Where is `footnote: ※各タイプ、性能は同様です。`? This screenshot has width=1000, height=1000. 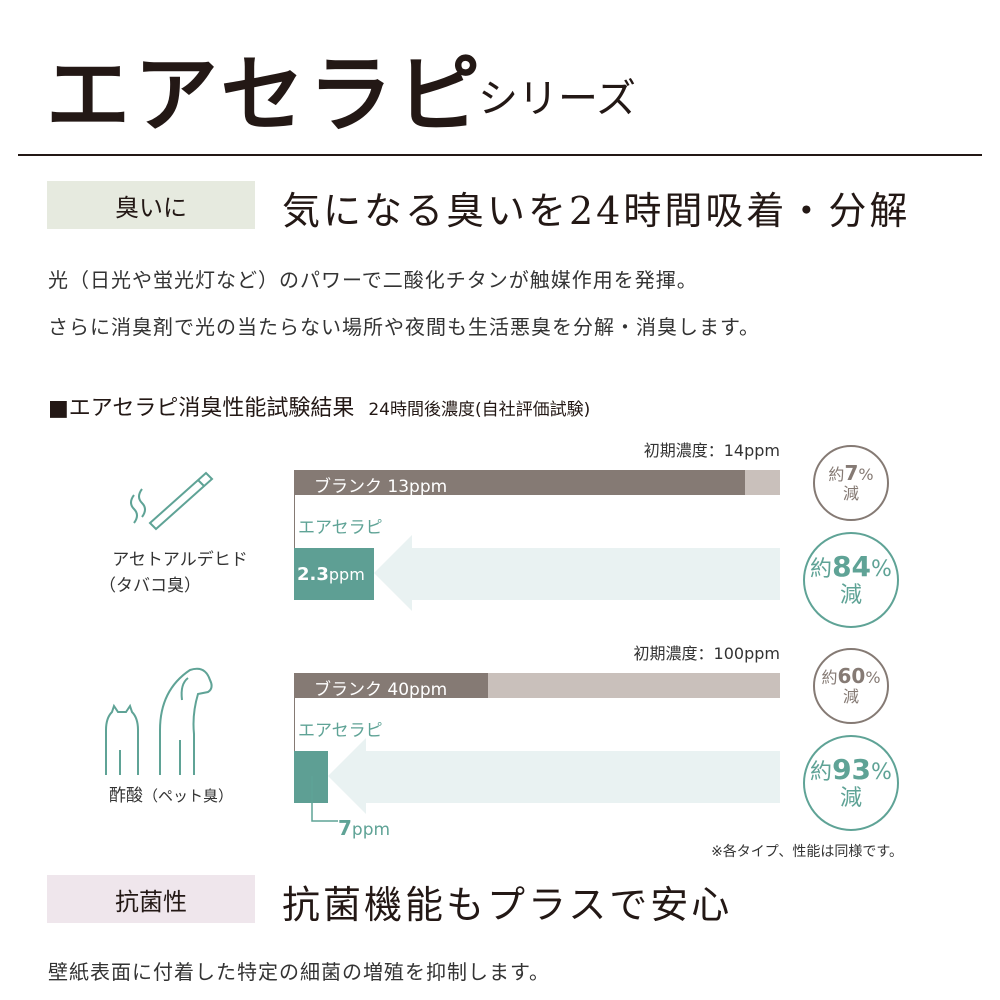
footnote: ※各タイプ、性能は同様です。 is located at coordinates (807, 852).